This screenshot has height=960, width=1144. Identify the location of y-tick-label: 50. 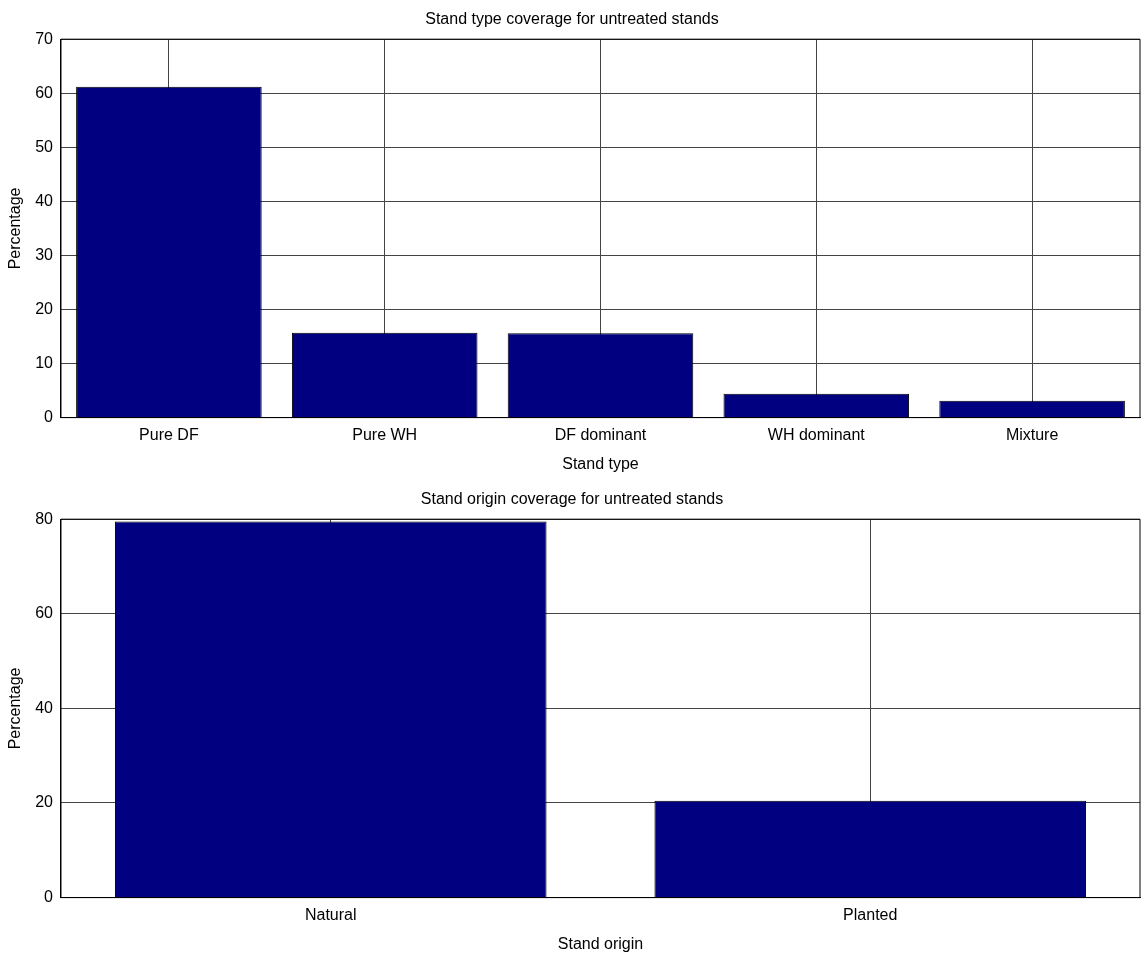
(44, 146).